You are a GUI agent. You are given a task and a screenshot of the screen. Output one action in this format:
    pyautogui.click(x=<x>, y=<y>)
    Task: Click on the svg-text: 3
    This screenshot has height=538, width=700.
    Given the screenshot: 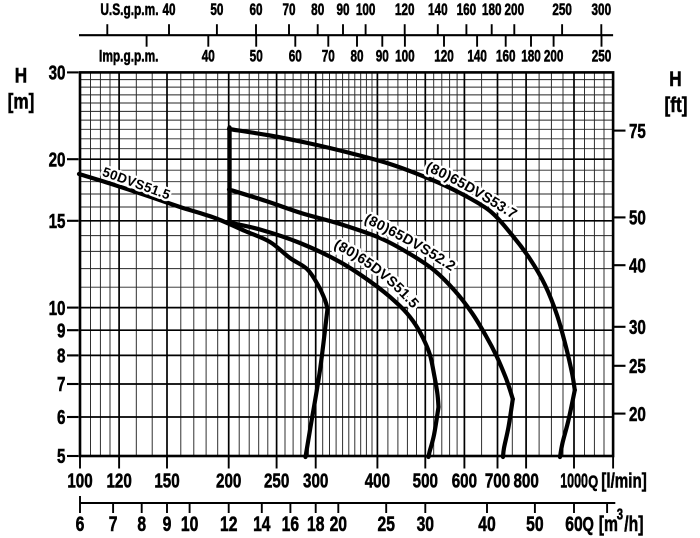 What is the action you would take?
    pyautogui.click(x=620, y=514)
    